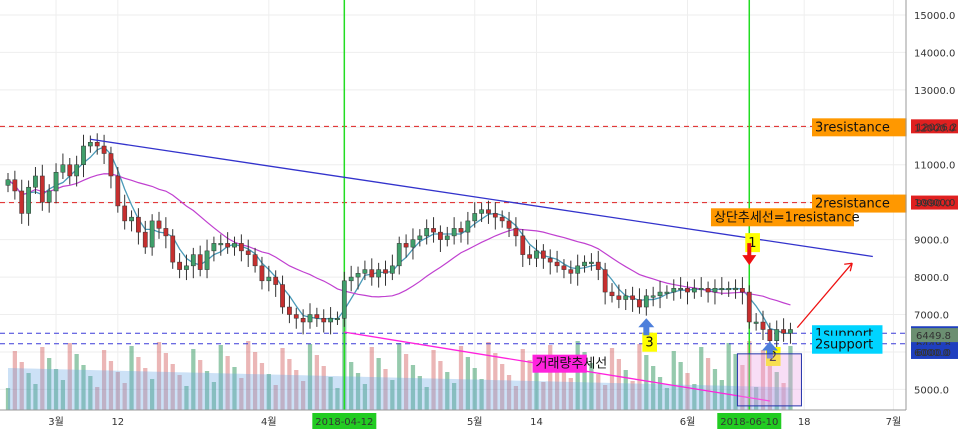  What do you see at coordinates (769, 380) in the screenshot?
I see `volume-highlight-box` at bounding box center [769, 380].